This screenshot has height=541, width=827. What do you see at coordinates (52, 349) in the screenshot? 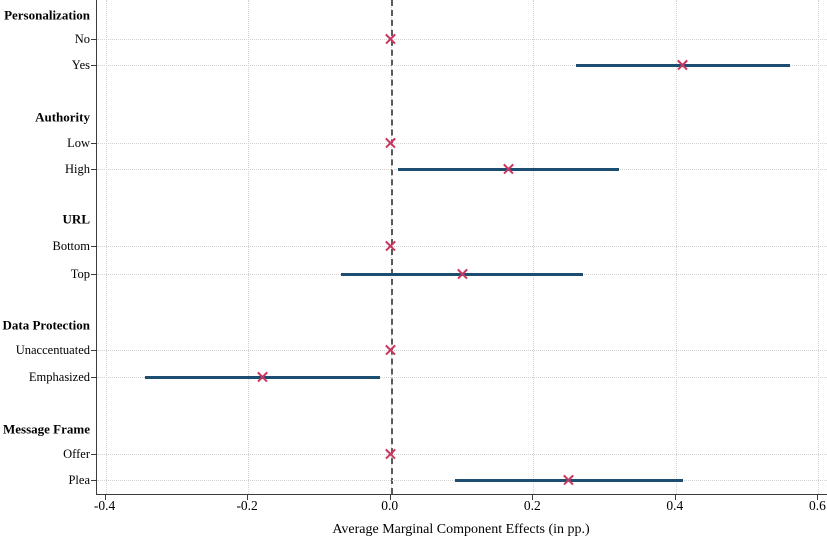
I see `level-label: Unaccentuated` at bounding box center [52, 349].